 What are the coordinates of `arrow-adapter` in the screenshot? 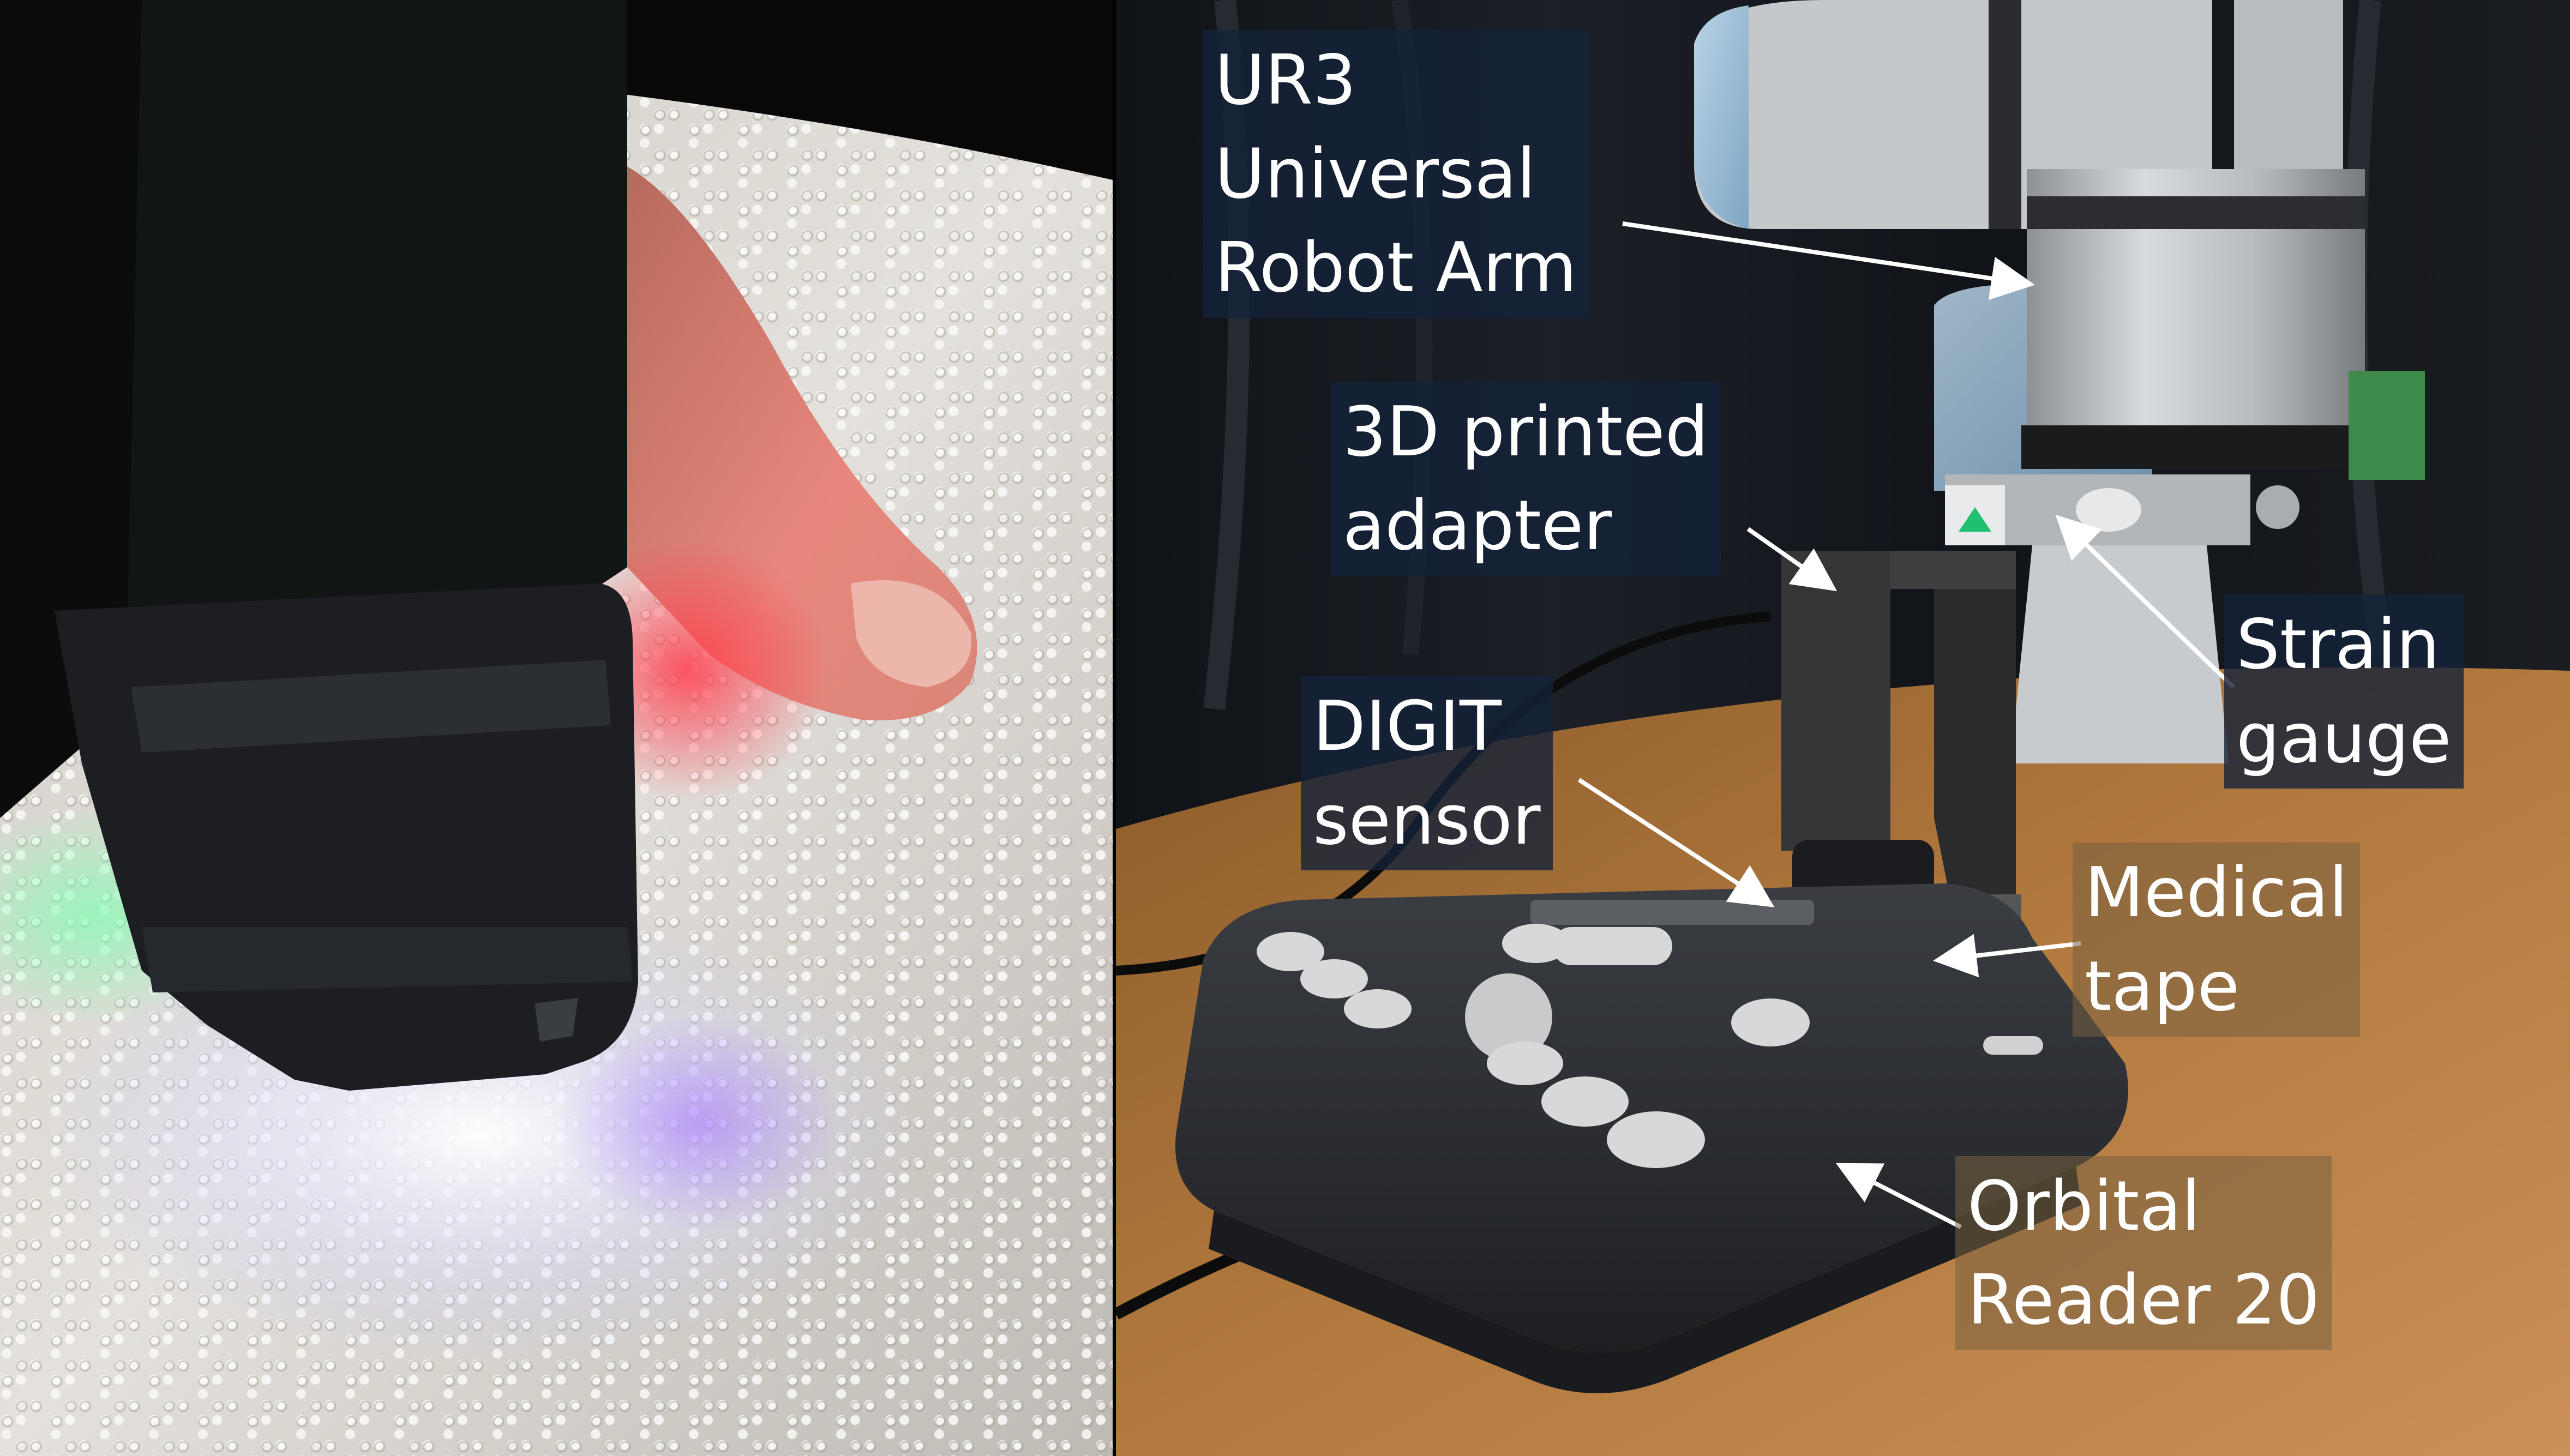 It's located at (1792, 559).